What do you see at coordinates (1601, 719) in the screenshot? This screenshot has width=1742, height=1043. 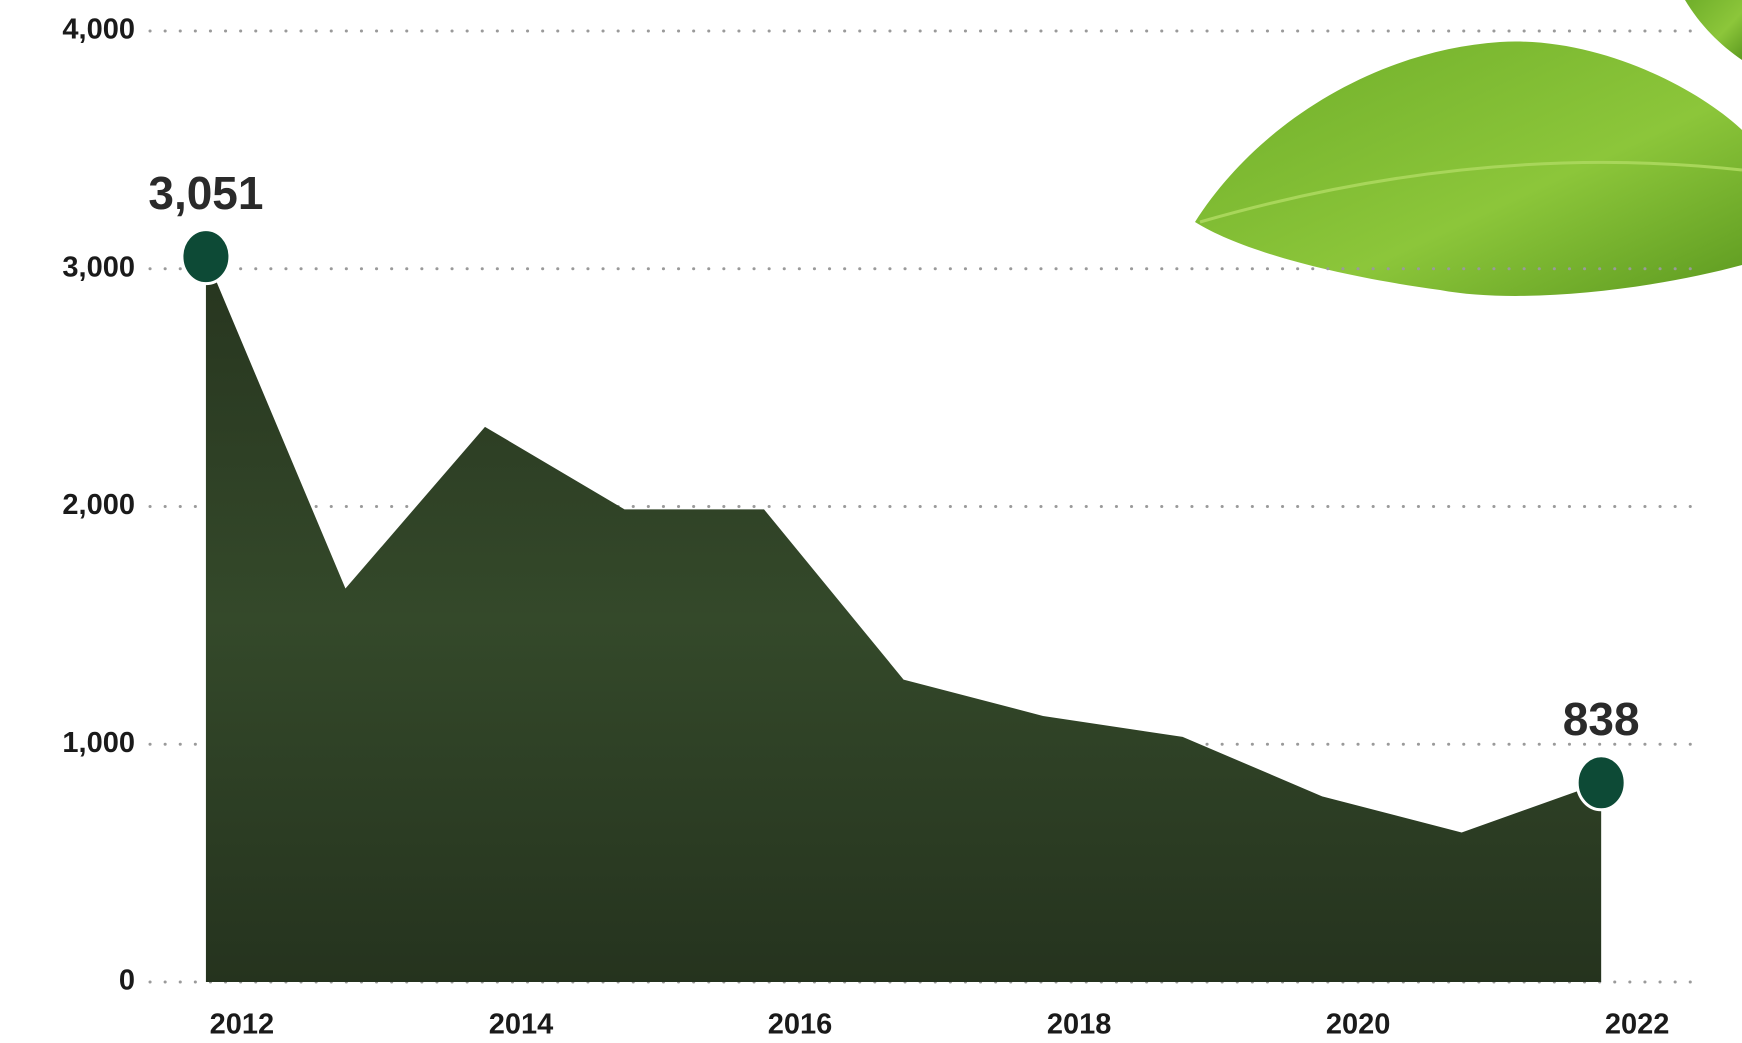 I see `value-label: 838` at bounding box center [1601, 719].